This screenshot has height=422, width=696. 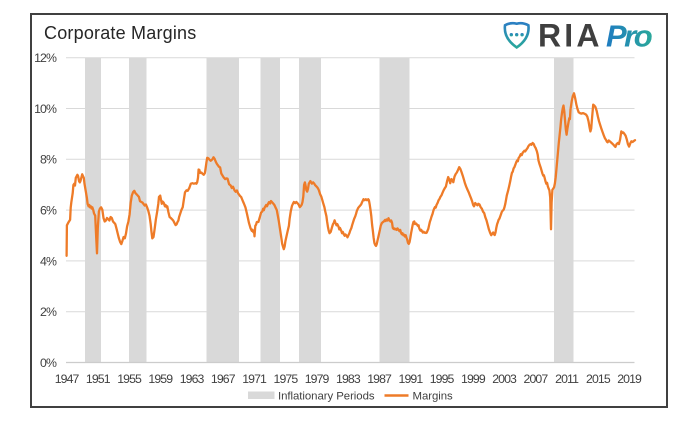 I want to click on svg-text: Margins, so click(x=433, y=396).